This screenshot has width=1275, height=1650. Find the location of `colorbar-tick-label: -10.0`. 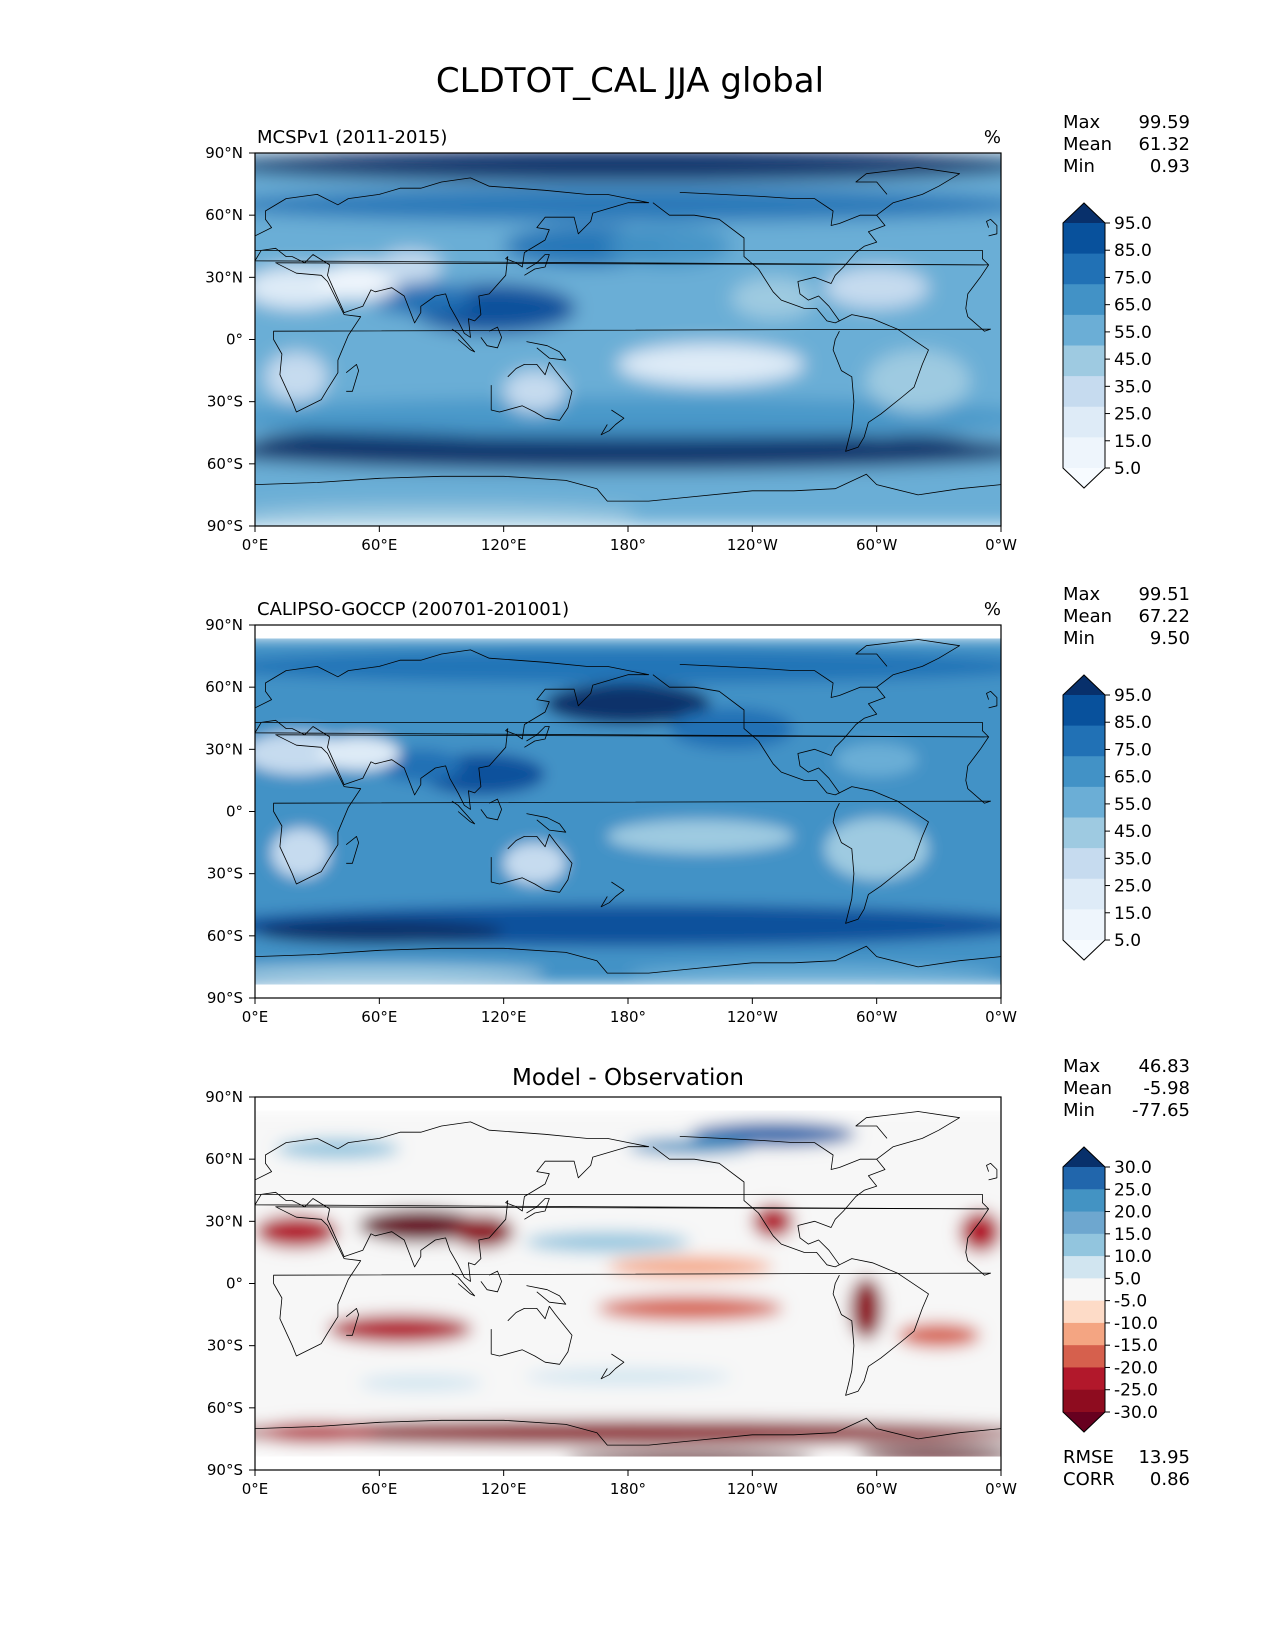

colorbar-tick-label: -10.0 is located at coordinates (1136, 1324).